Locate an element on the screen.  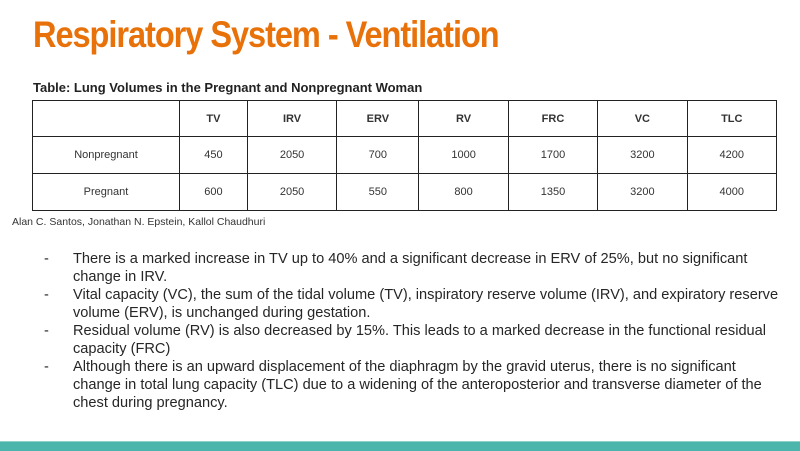
table-cell: 4200 is located at coordinates (732, 155).